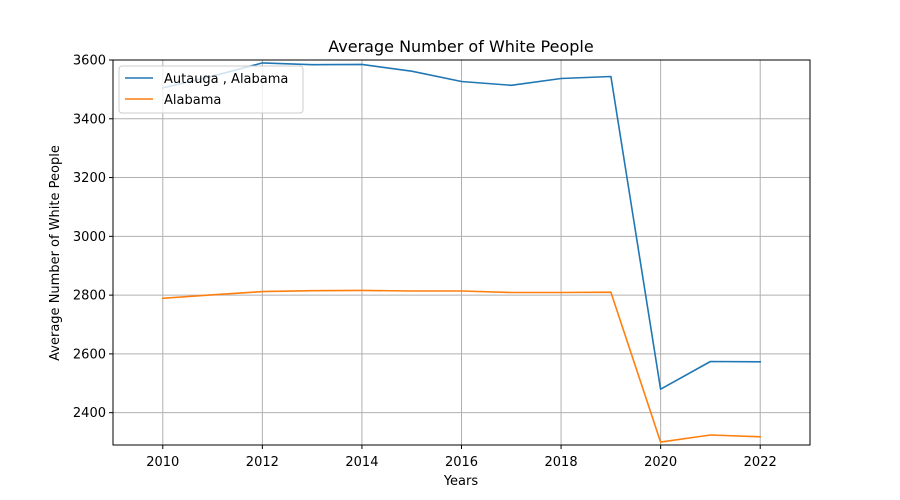 The height and width of the screenshot is (500, 900). Describe the element at coordinates (226, 79) in the screenshot. I see `legend-label: Autauga , Alabama` at that location.